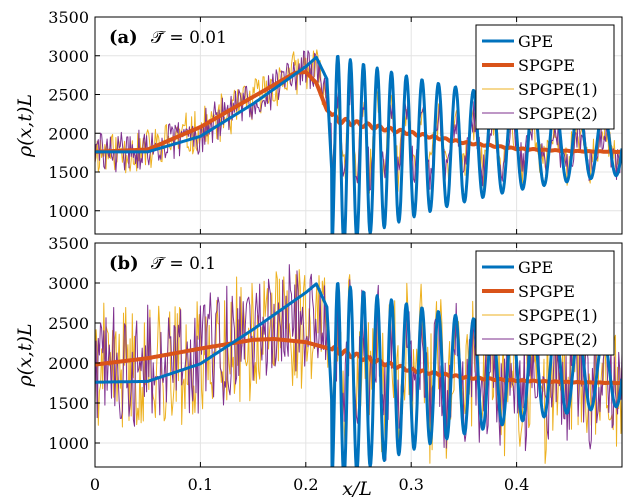 Image resolution: width=626 pixels, height=499 pixels. I want to click on x-tick-label: 0.1, so click(200, 484).